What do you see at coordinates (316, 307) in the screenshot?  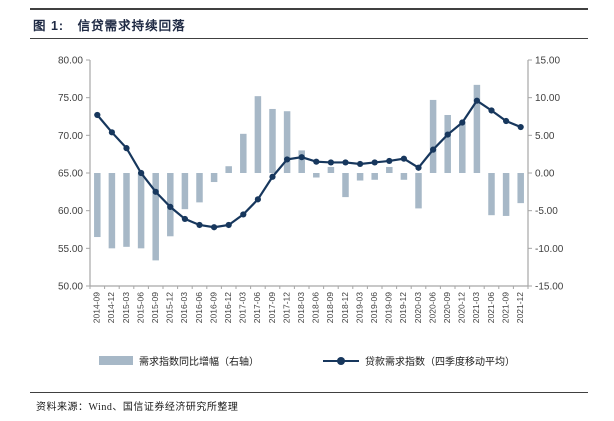 I see `x-axis-category-label: 2018-06` at bounding box center [316, 307].